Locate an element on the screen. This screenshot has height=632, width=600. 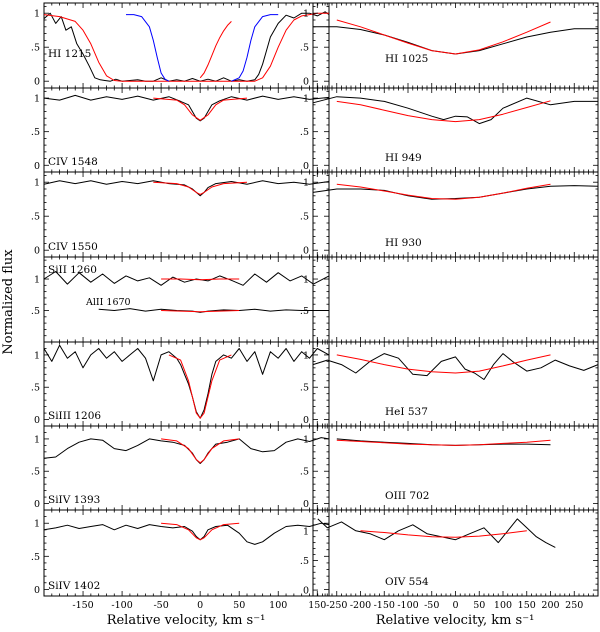
panel-left-0: 0 .5 1 HI 1215 is located at coordinates (180, 45).